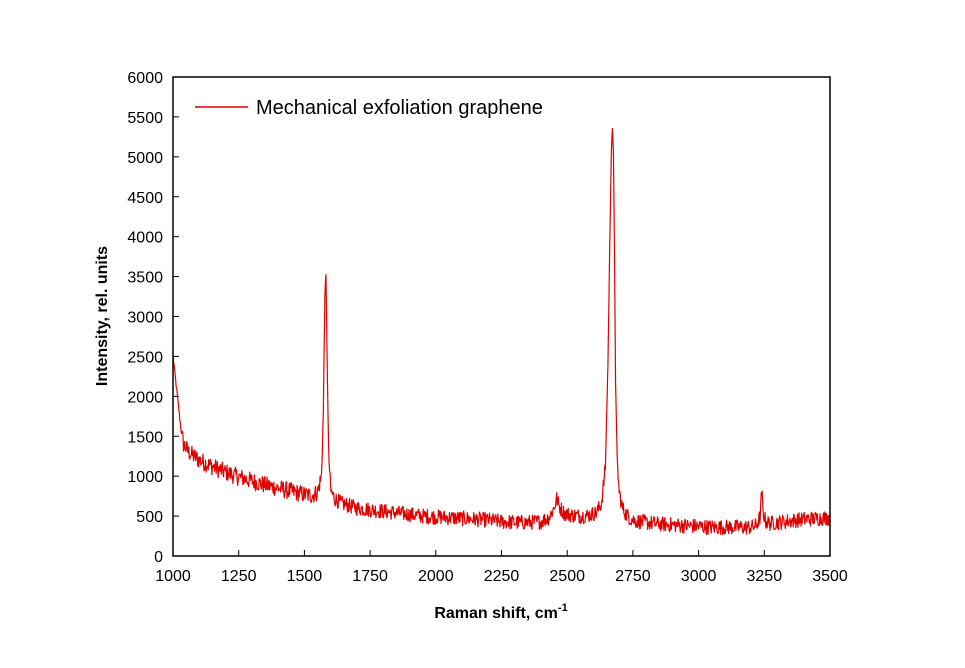 The image size is (965, 668). Describe the element at coordinates (145, 278) in the screenshot. I see `y-tick-label: 3500` at that location.